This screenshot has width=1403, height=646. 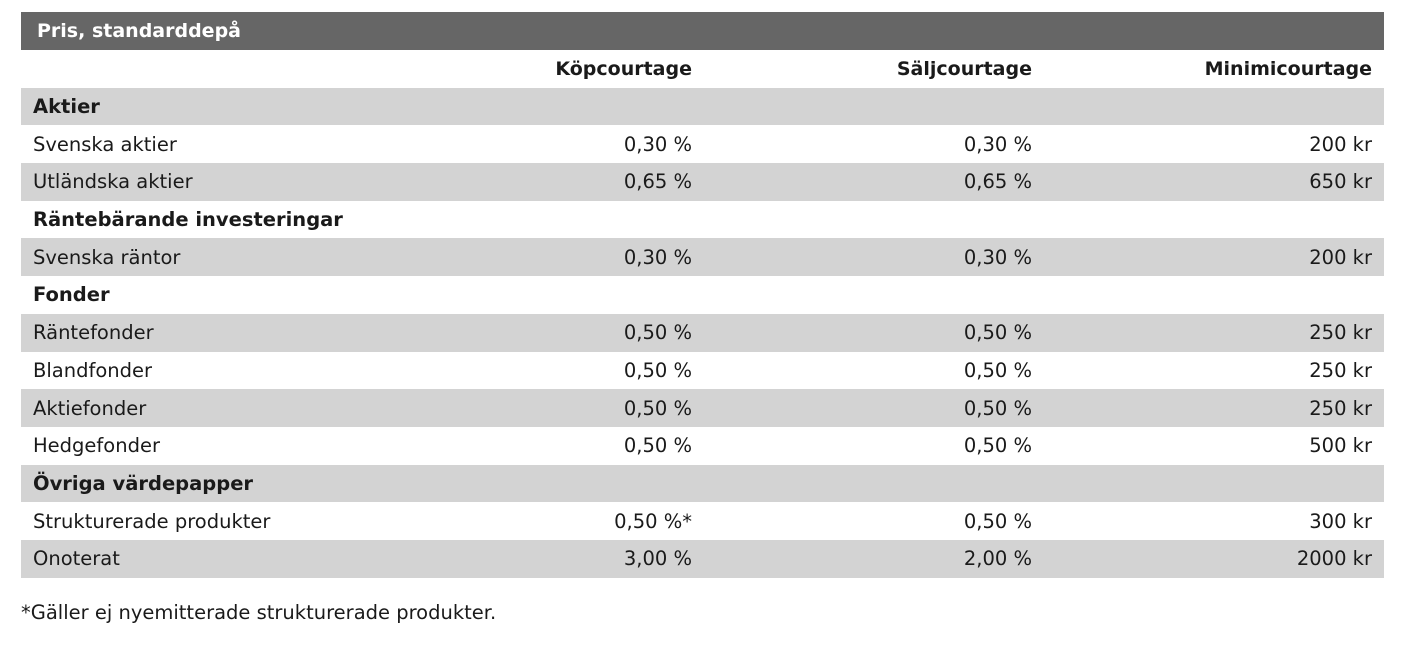 I want to click on section-label: Aktier, so click(x=66, y=107).